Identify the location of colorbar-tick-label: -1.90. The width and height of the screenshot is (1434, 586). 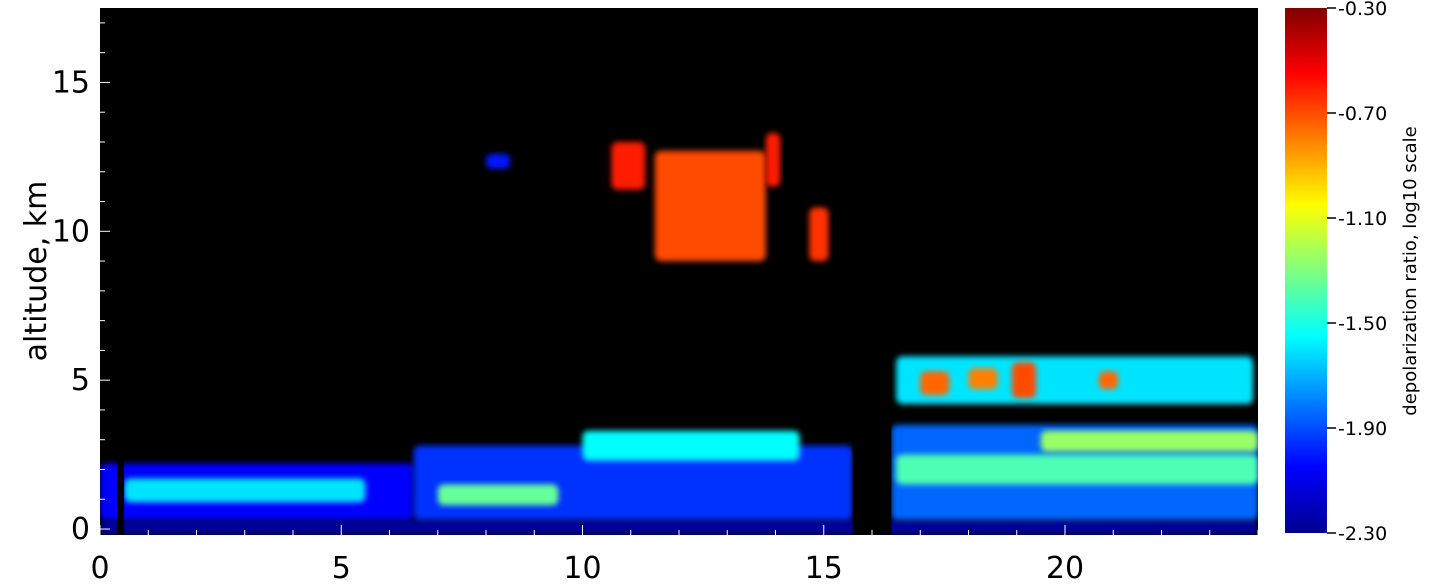
(1362, 429).